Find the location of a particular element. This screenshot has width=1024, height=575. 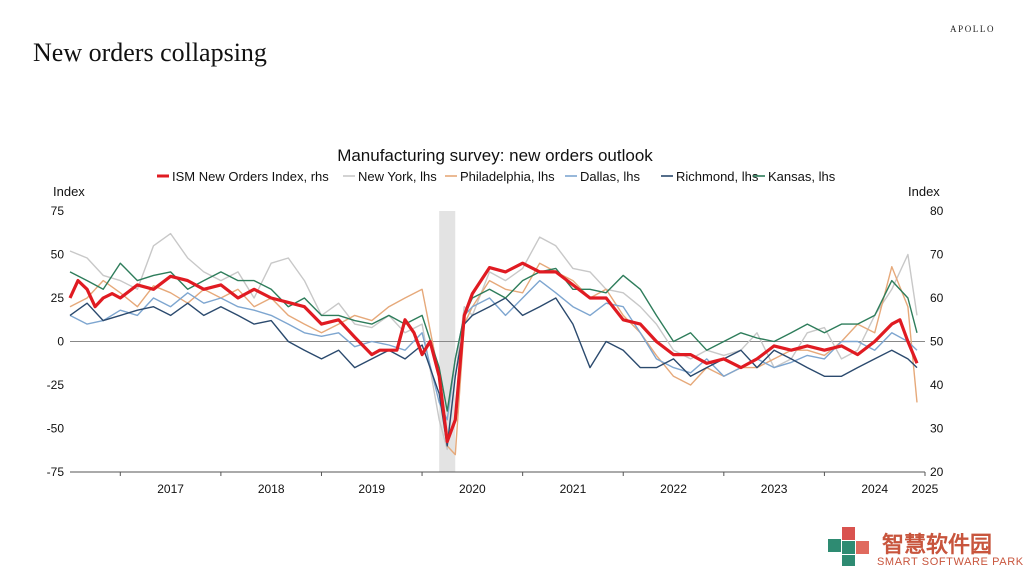

y-right-tick-label: 80 is located at coordinates (937, 211).